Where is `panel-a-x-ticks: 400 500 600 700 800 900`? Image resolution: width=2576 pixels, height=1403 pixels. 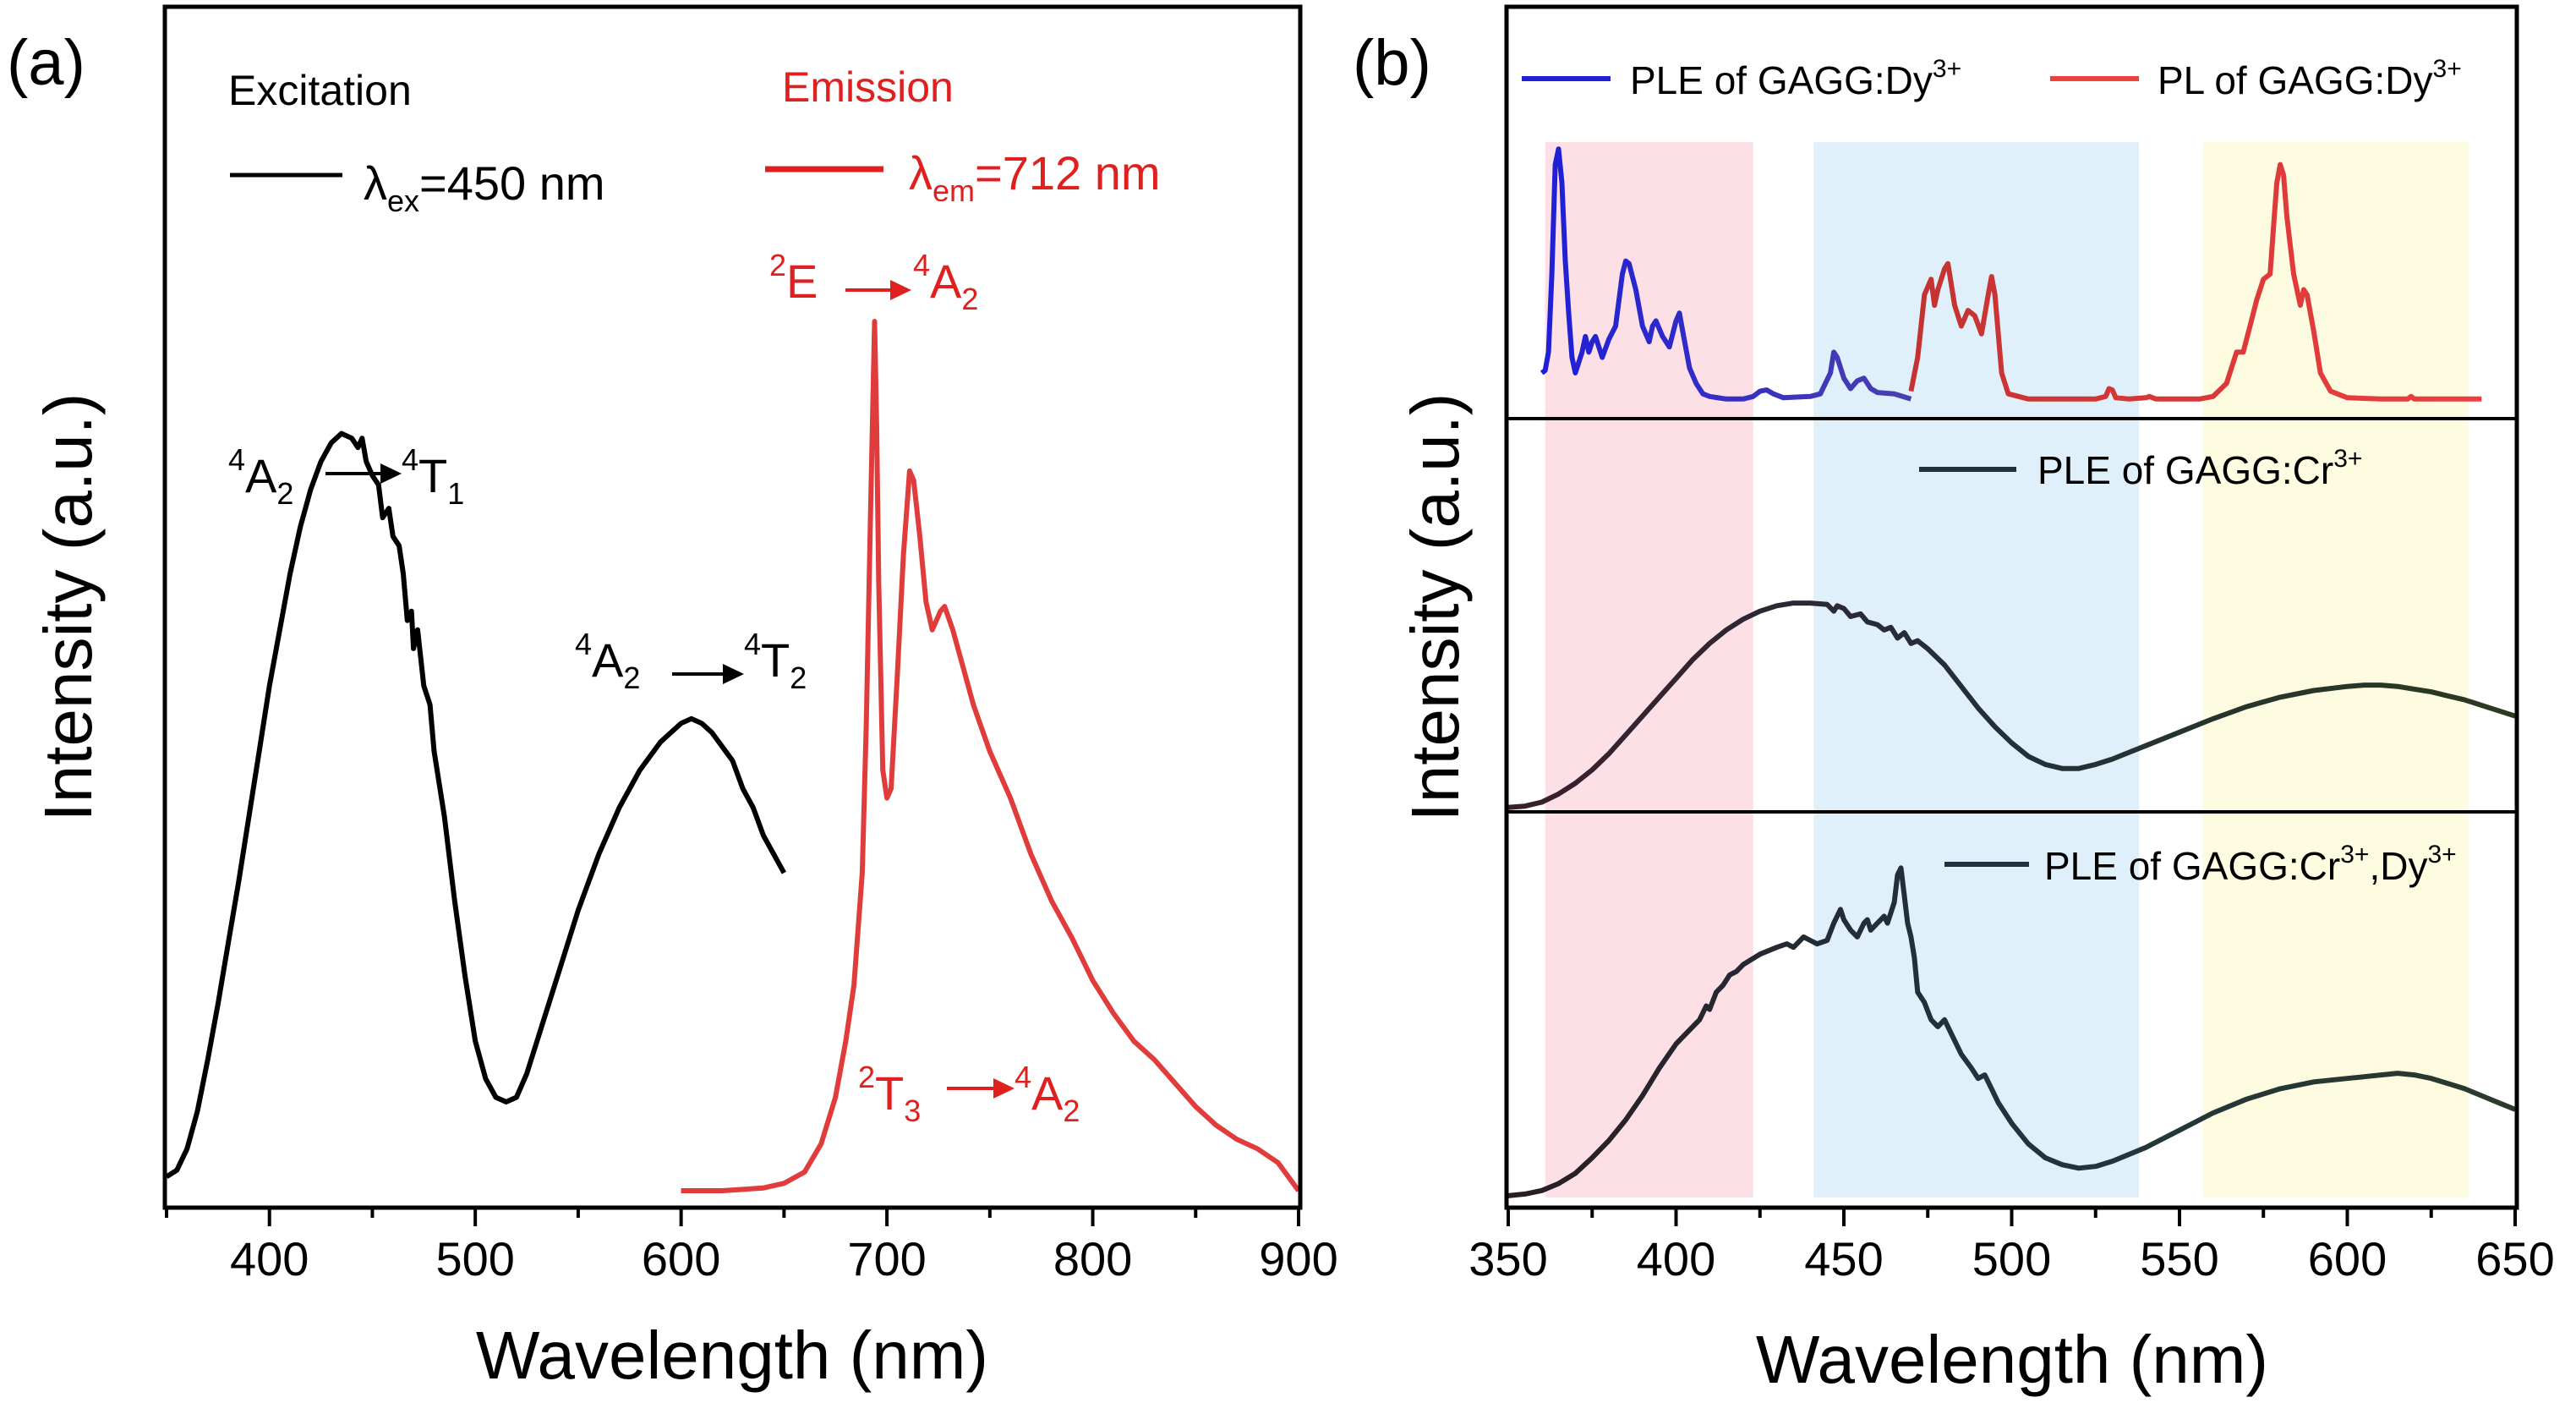
panel-a-x-ticks: 400 500 600 700 800 900 is located at coordinates (752, 1246).